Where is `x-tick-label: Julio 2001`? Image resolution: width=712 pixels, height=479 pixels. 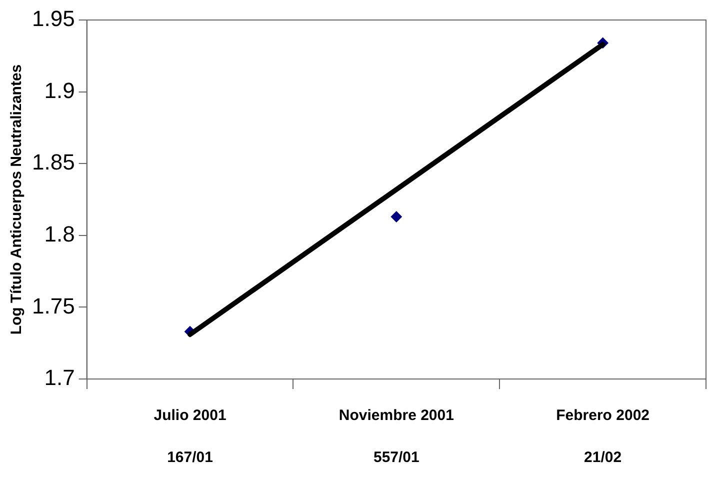 x-tick-label: Julio 2001 is located at coordinates (190, 415).